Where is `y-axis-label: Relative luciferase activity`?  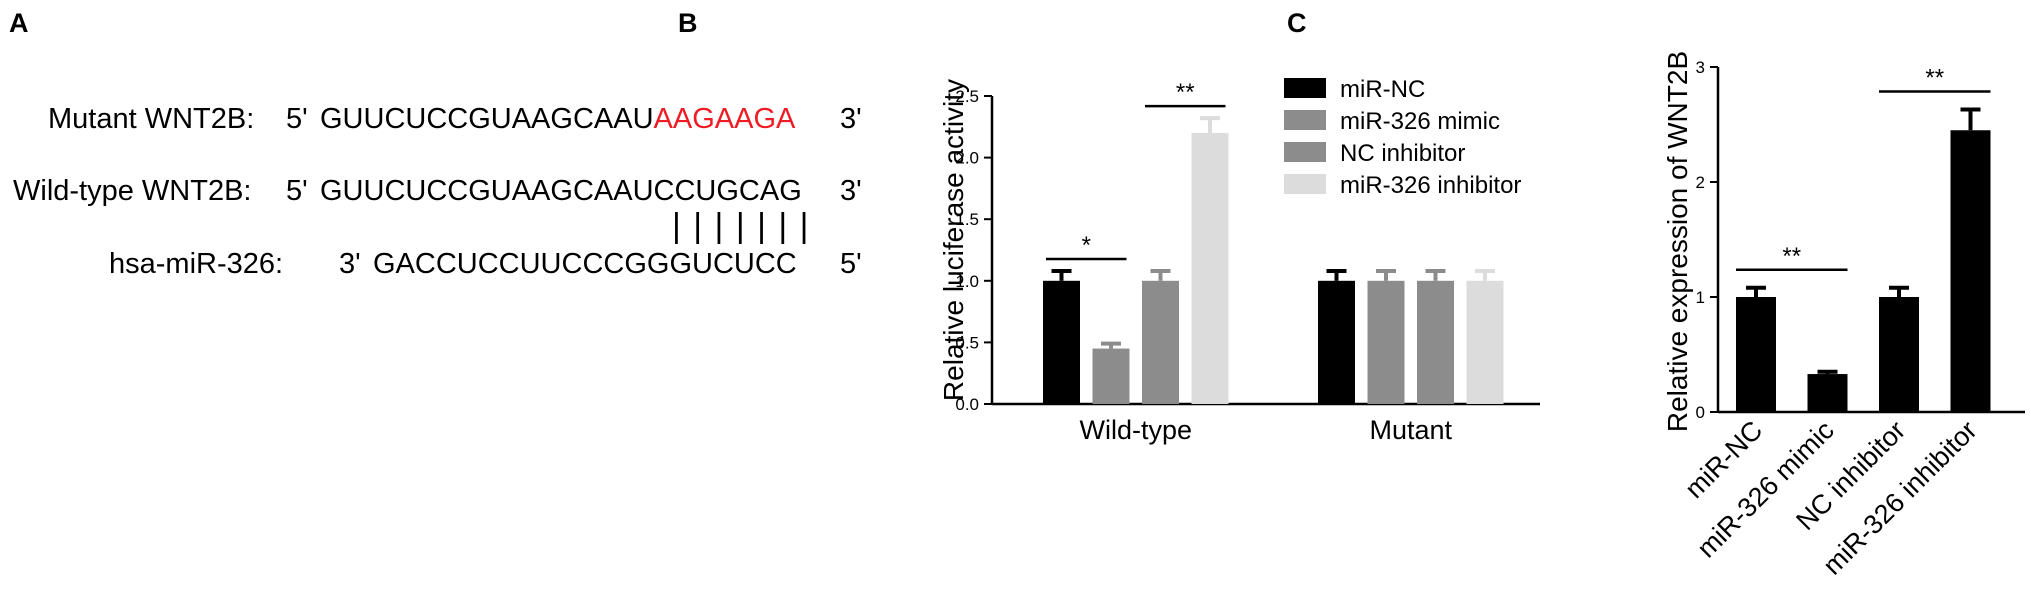
y-axis-label: Relative luciferase activity is located at coordinates (953, 240).